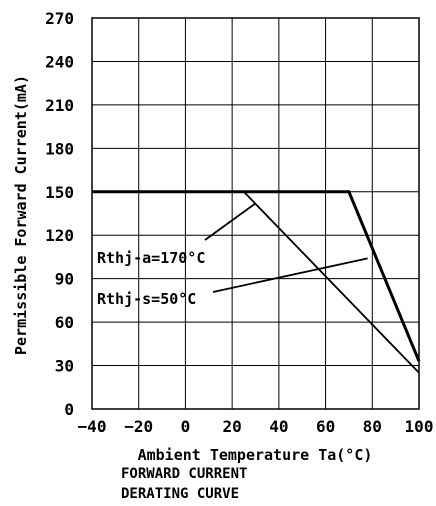 The width and height of the screenshot is (436, 506). Describe the element at coordinates (290, 275) in the screenshot. I see `annotation-leader-rthj-s` at that location.